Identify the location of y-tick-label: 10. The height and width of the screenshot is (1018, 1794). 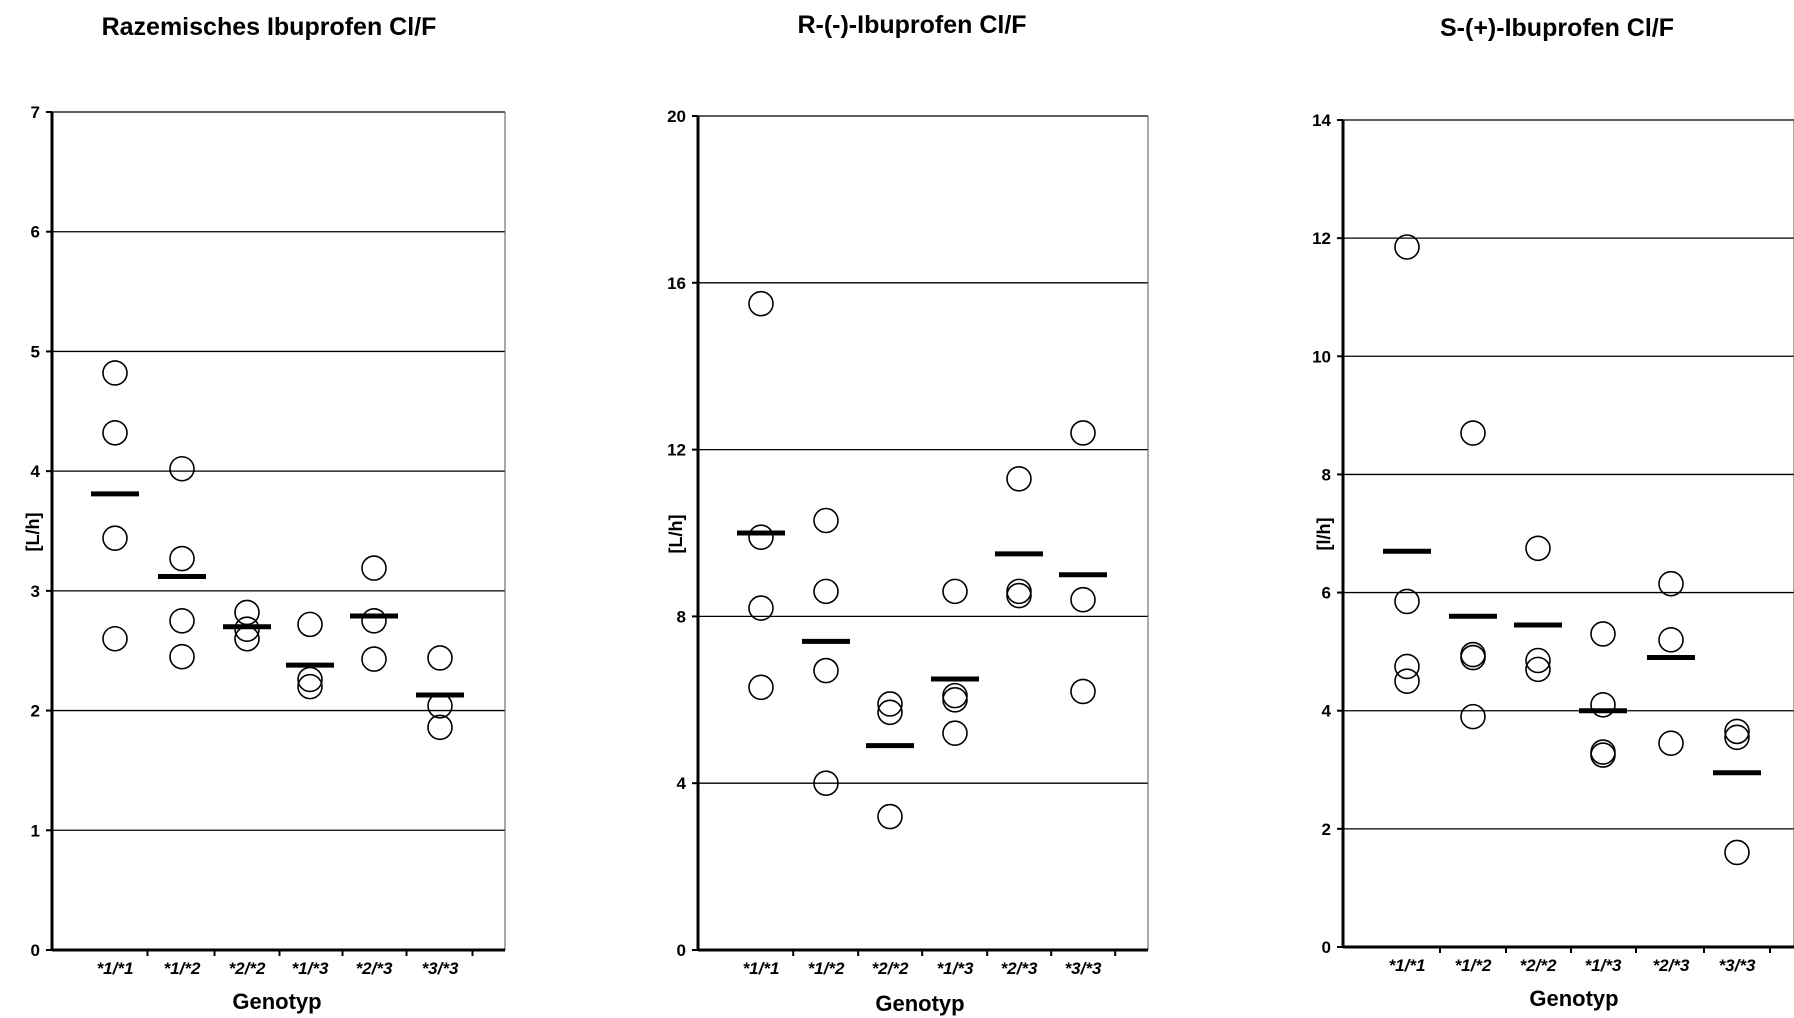
(1321, 356).